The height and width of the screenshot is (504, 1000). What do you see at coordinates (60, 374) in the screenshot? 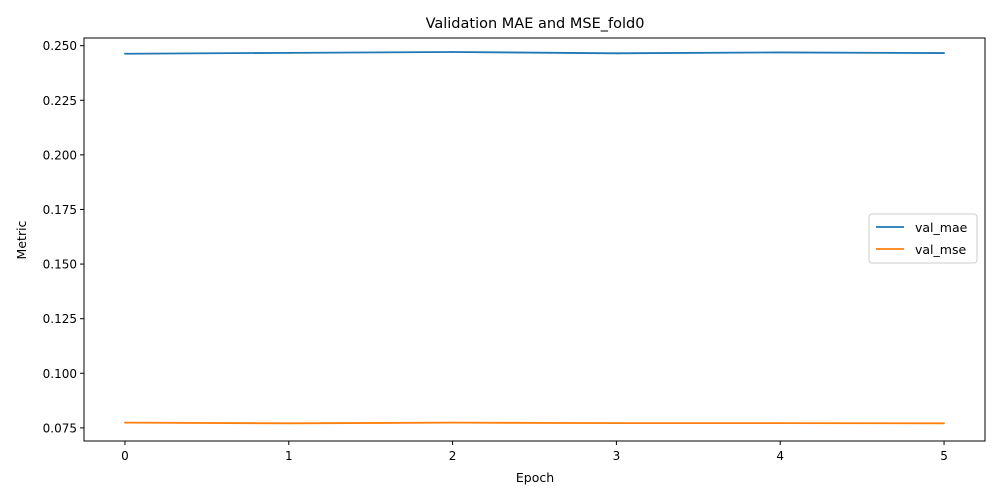
I see `y-tick-label: 0.100` at bounding box center [60, 374].